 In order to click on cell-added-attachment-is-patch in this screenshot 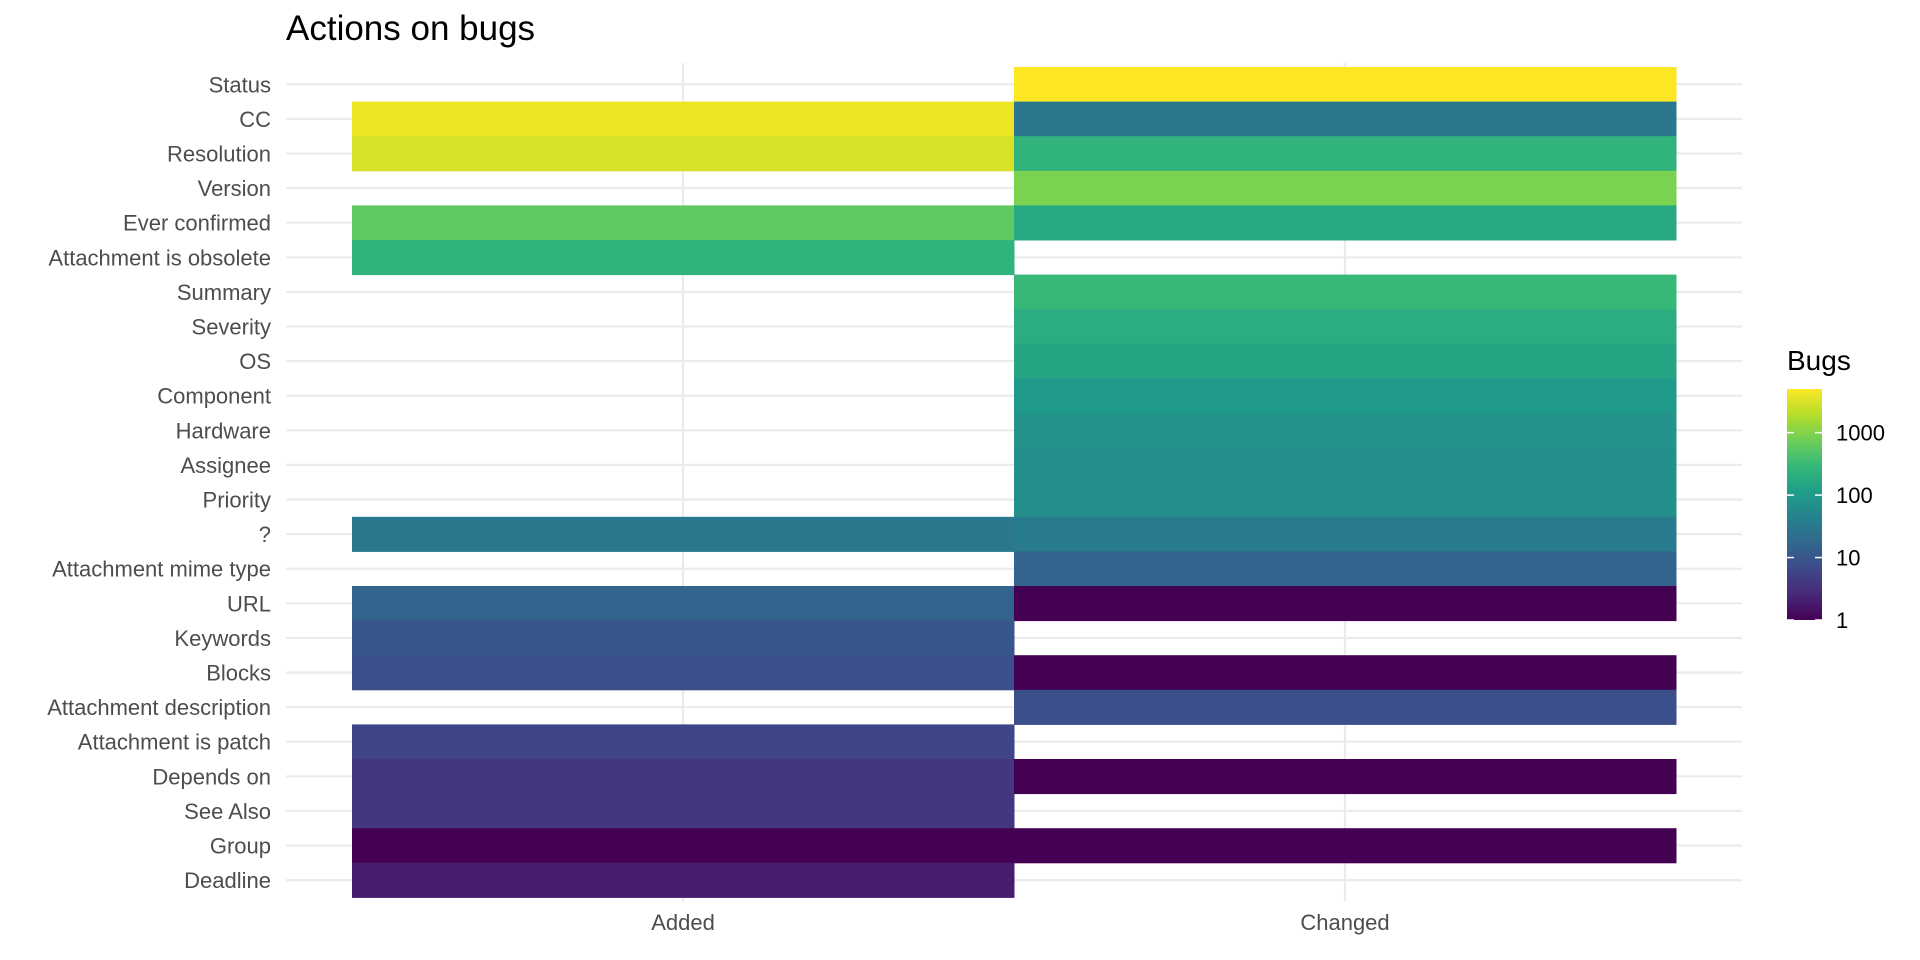, I will do `click(683, 742)`.